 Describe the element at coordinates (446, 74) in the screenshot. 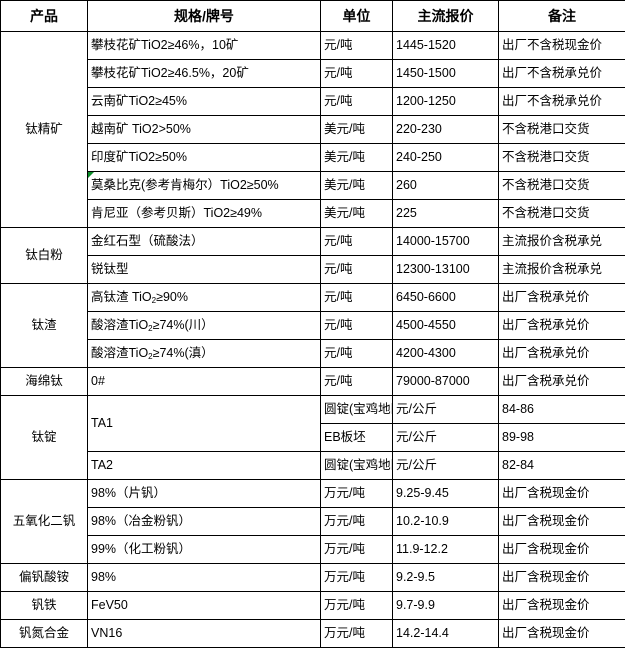

I see `price-cell: 1450-1500` at that location.